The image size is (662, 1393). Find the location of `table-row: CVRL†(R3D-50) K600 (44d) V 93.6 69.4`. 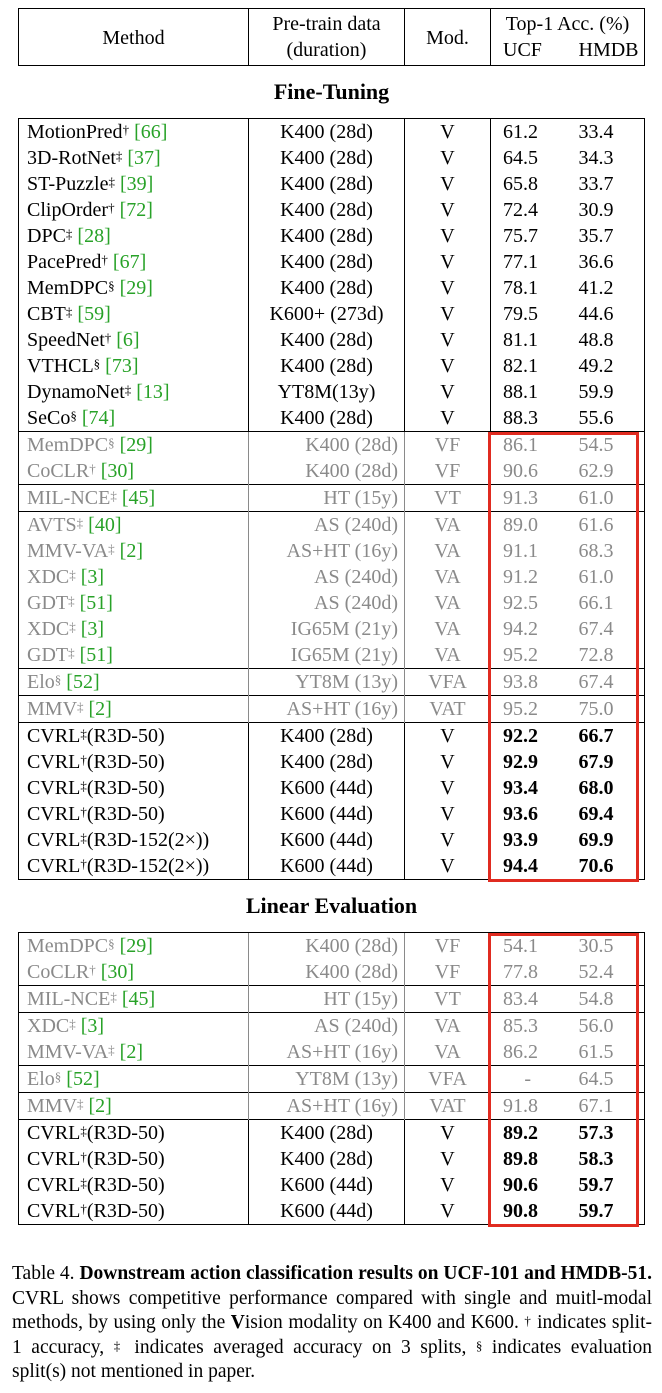

table-row: CVRL†(R3D-50) K600 (44d) V 93.6 69.4 is located at coordinates (331, 814).